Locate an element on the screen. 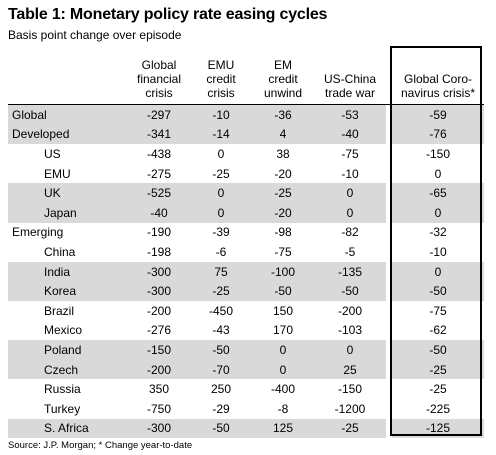 This screenshot has width=496, height=455. value-cell: 350 is located at coordinates (159, 389).